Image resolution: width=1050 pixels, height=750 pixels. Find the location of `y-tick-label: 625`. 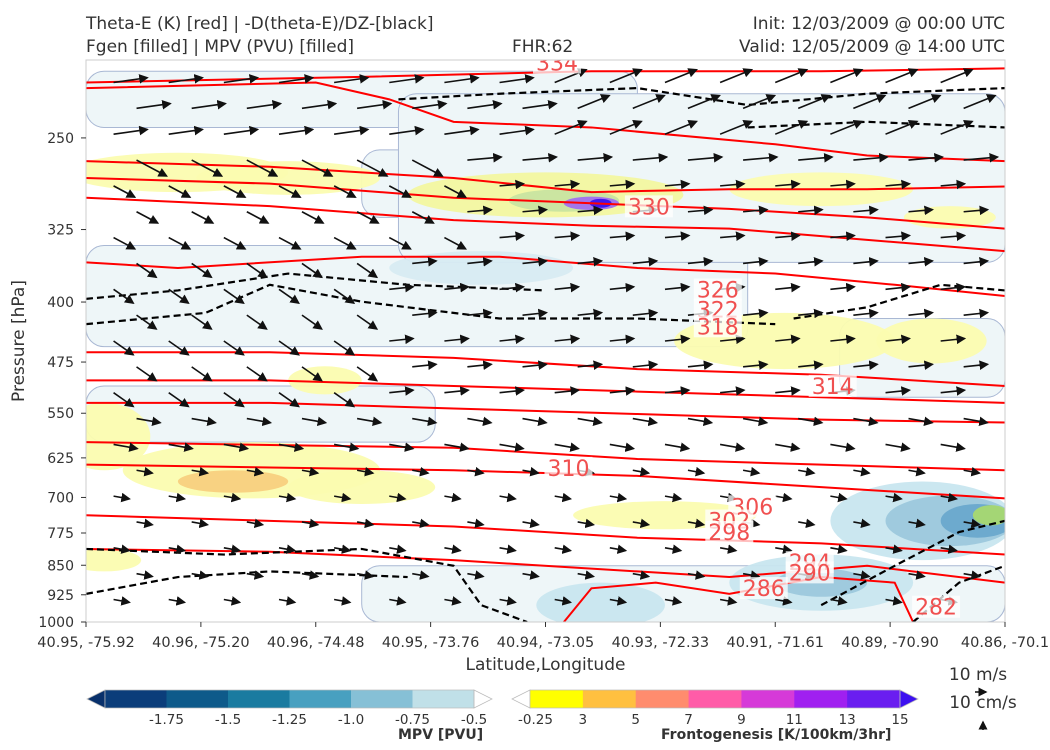

y-tick-label: 625 is located at coordinates (60, 459).